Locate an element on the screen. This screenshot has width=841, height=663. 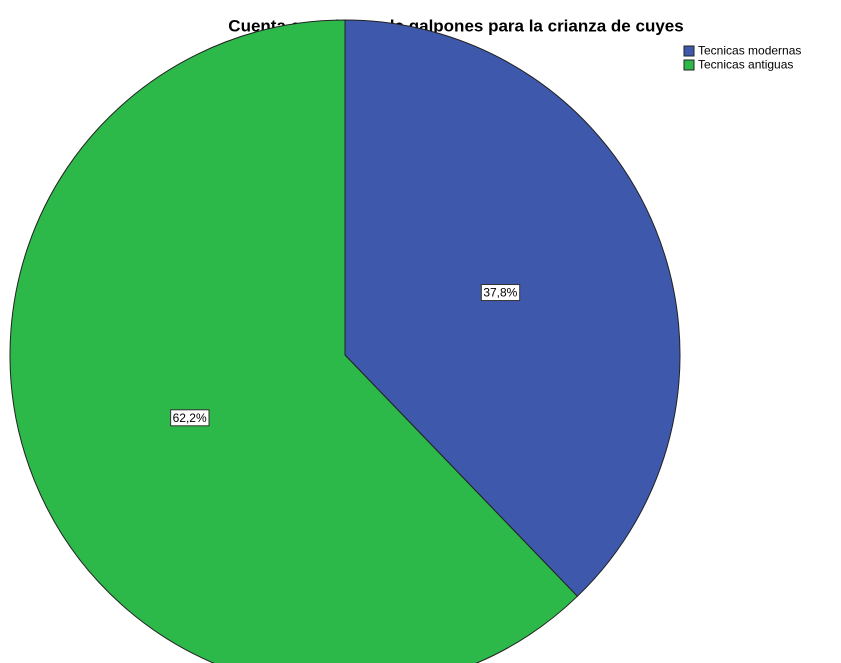
value-label: 37,8% is located at coordinates (500, 293).